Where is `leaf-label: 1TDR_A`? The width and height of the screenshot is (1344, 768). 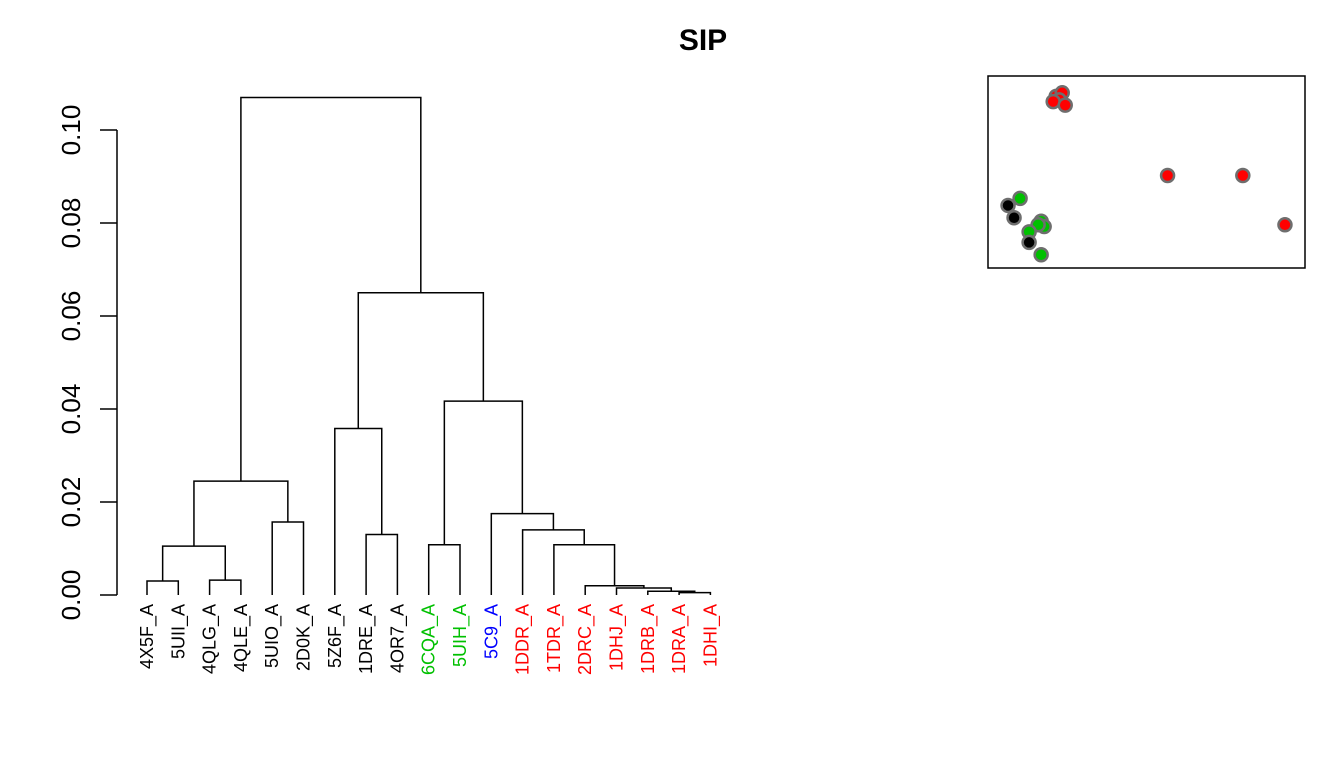 leaf-label: 1TDR_A is located at coordinates (554, 638).